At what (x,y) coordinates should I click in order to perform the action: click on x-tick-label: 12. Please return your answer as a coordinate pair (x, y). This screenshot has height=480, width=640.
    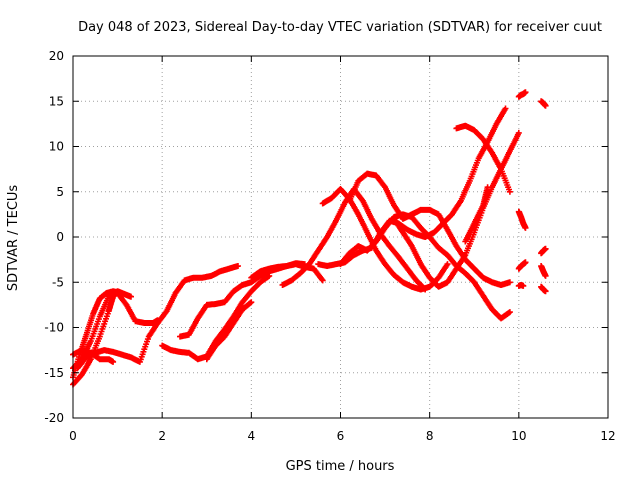
    Looking at the image, I should click on (607, 436).